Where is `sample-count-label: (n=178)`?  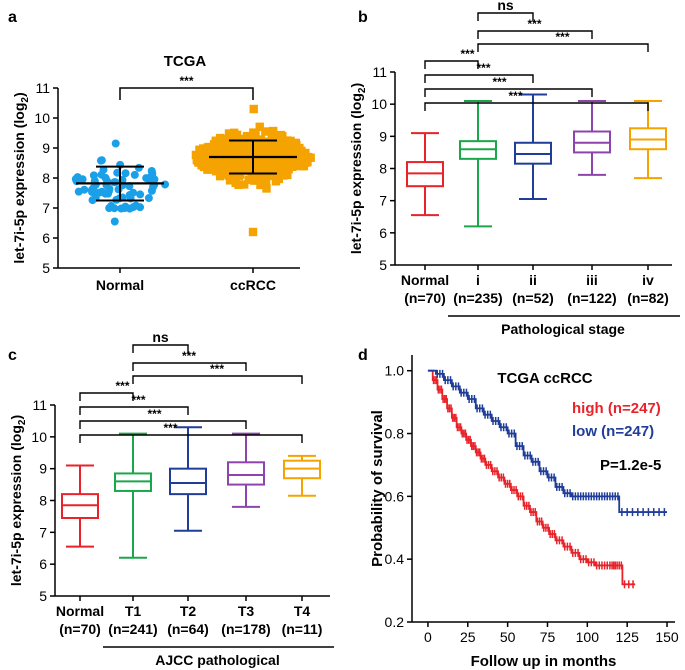
sample-count-label: (n=178) is located at coordinates (245, 629).